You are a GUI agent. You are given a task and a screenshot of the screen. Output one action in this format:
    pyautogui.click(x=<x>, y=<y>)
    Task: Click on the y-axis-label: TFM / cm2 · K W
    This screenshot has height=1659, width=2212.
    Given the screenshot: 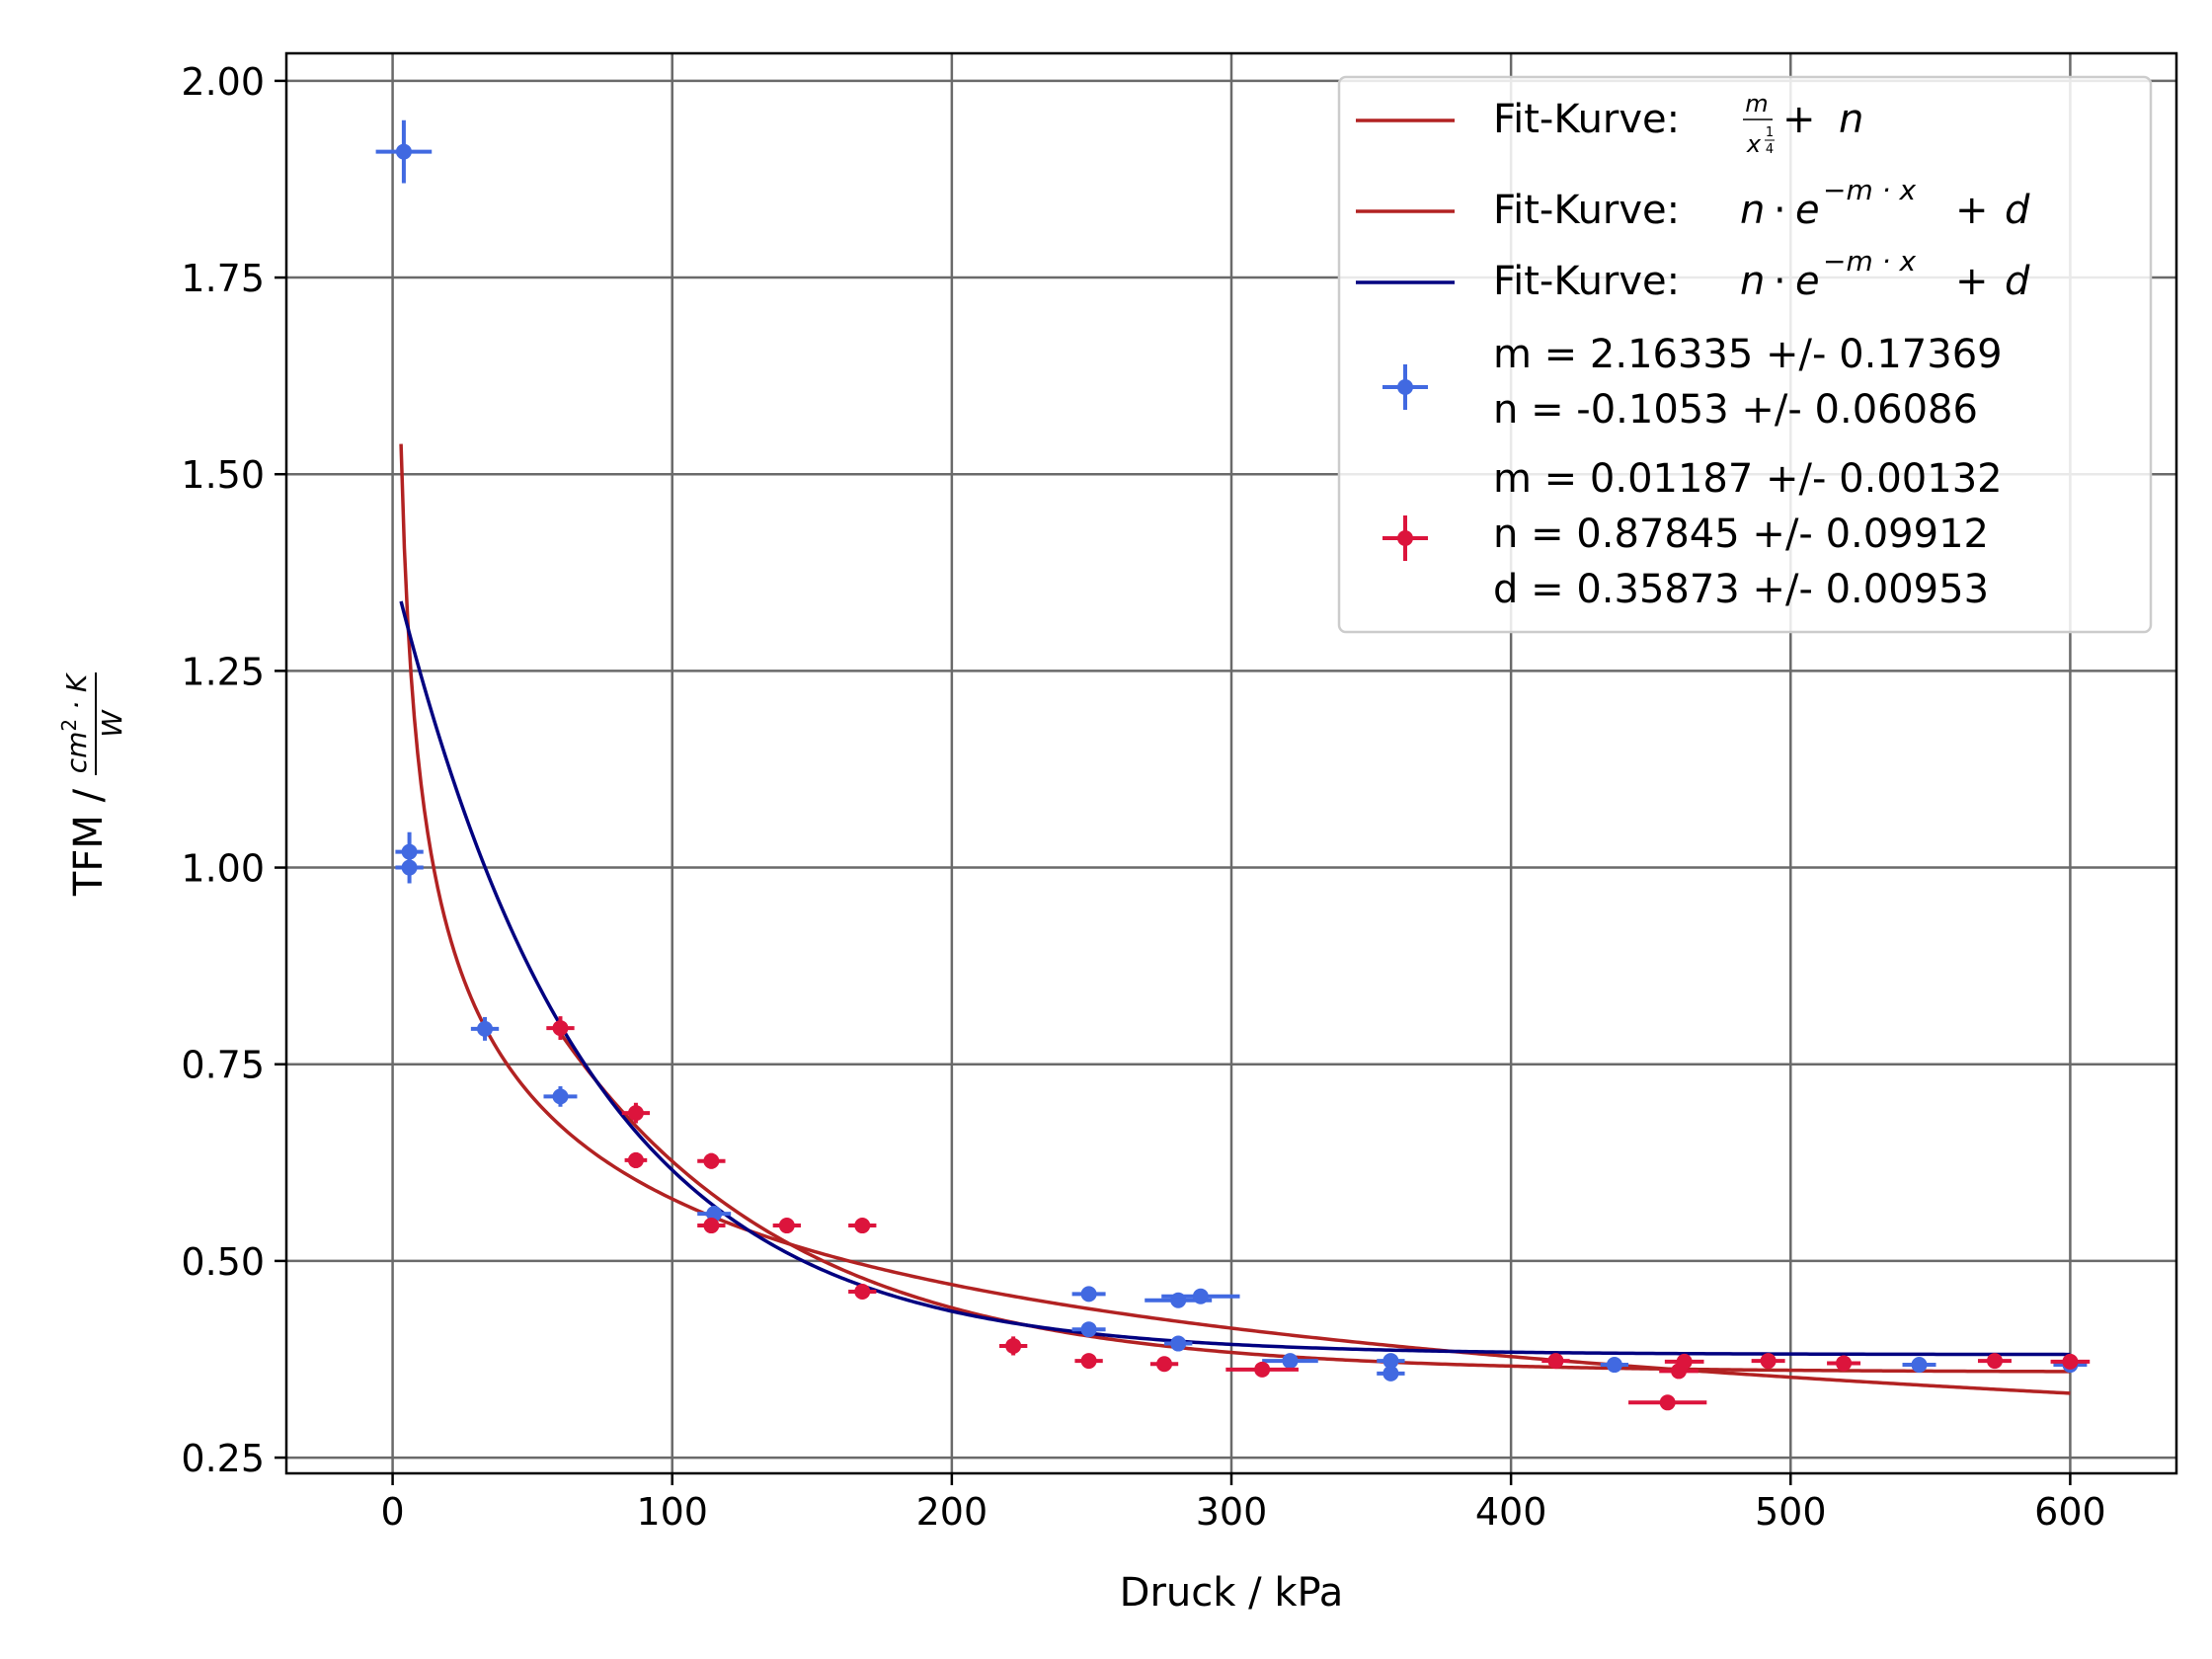 What is the action you would take?
    pyautogui.click(x=92, y=784)
    